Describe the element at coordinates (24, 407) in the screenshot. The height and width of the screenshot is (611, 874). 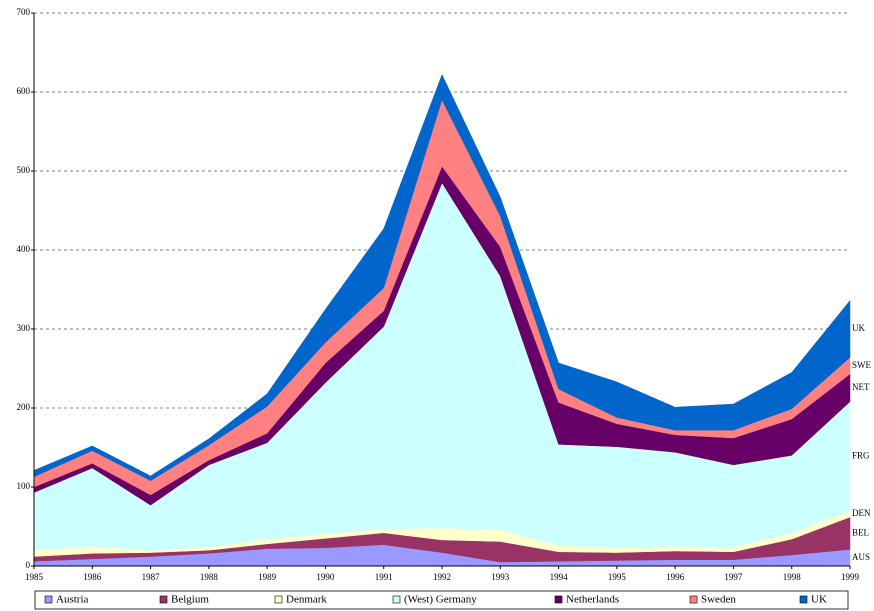
I see `y-tick-label: 200` at that location.